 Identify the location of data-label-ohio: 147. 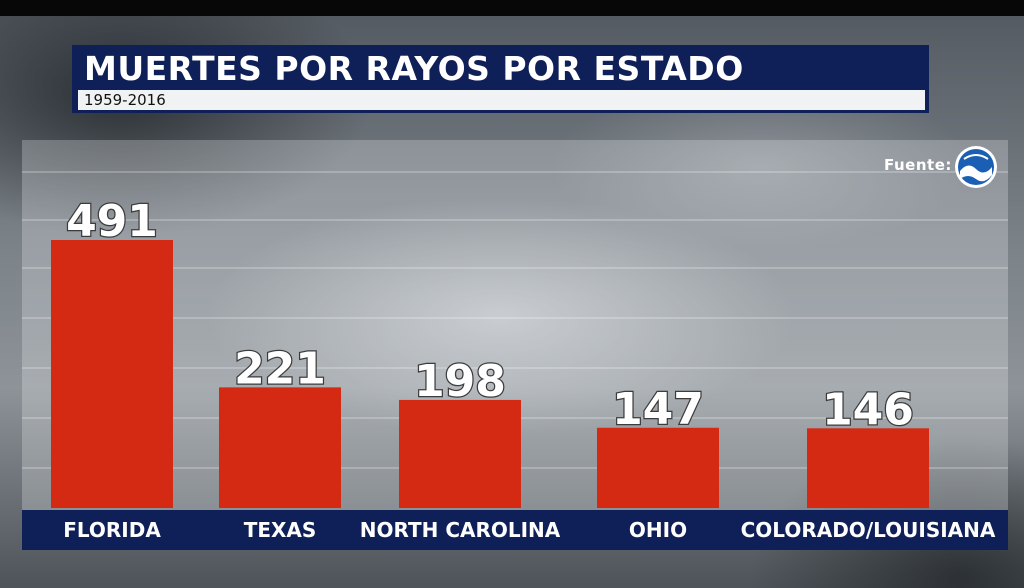
(658, 409).